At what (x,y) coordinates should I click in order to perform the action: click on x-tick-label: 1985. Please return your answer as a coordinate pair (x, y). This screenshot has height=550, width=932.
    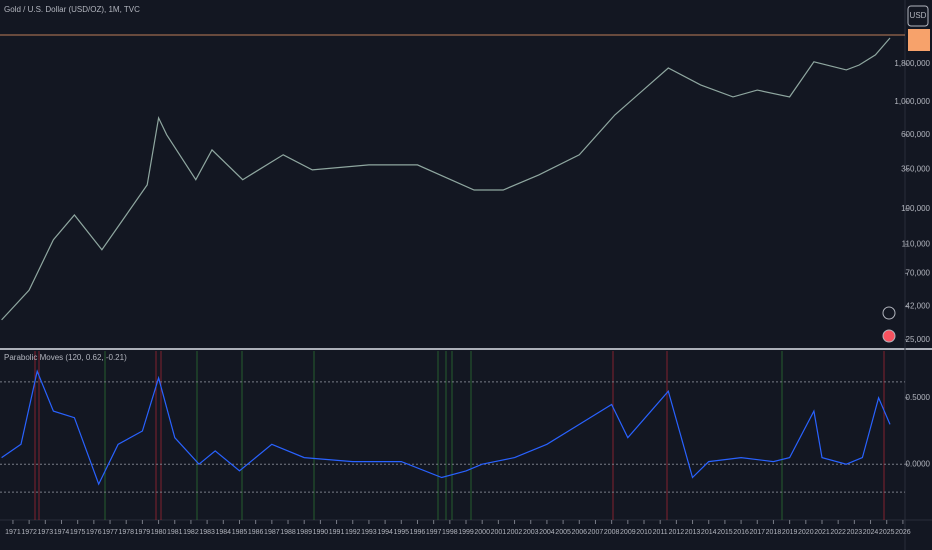
    Looking at the image, I should click on (240, 532).